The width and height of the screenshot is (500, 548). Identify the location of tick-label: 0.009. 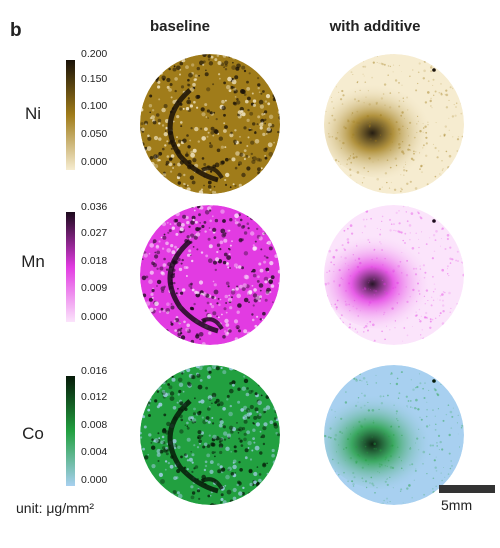
(94, 288).